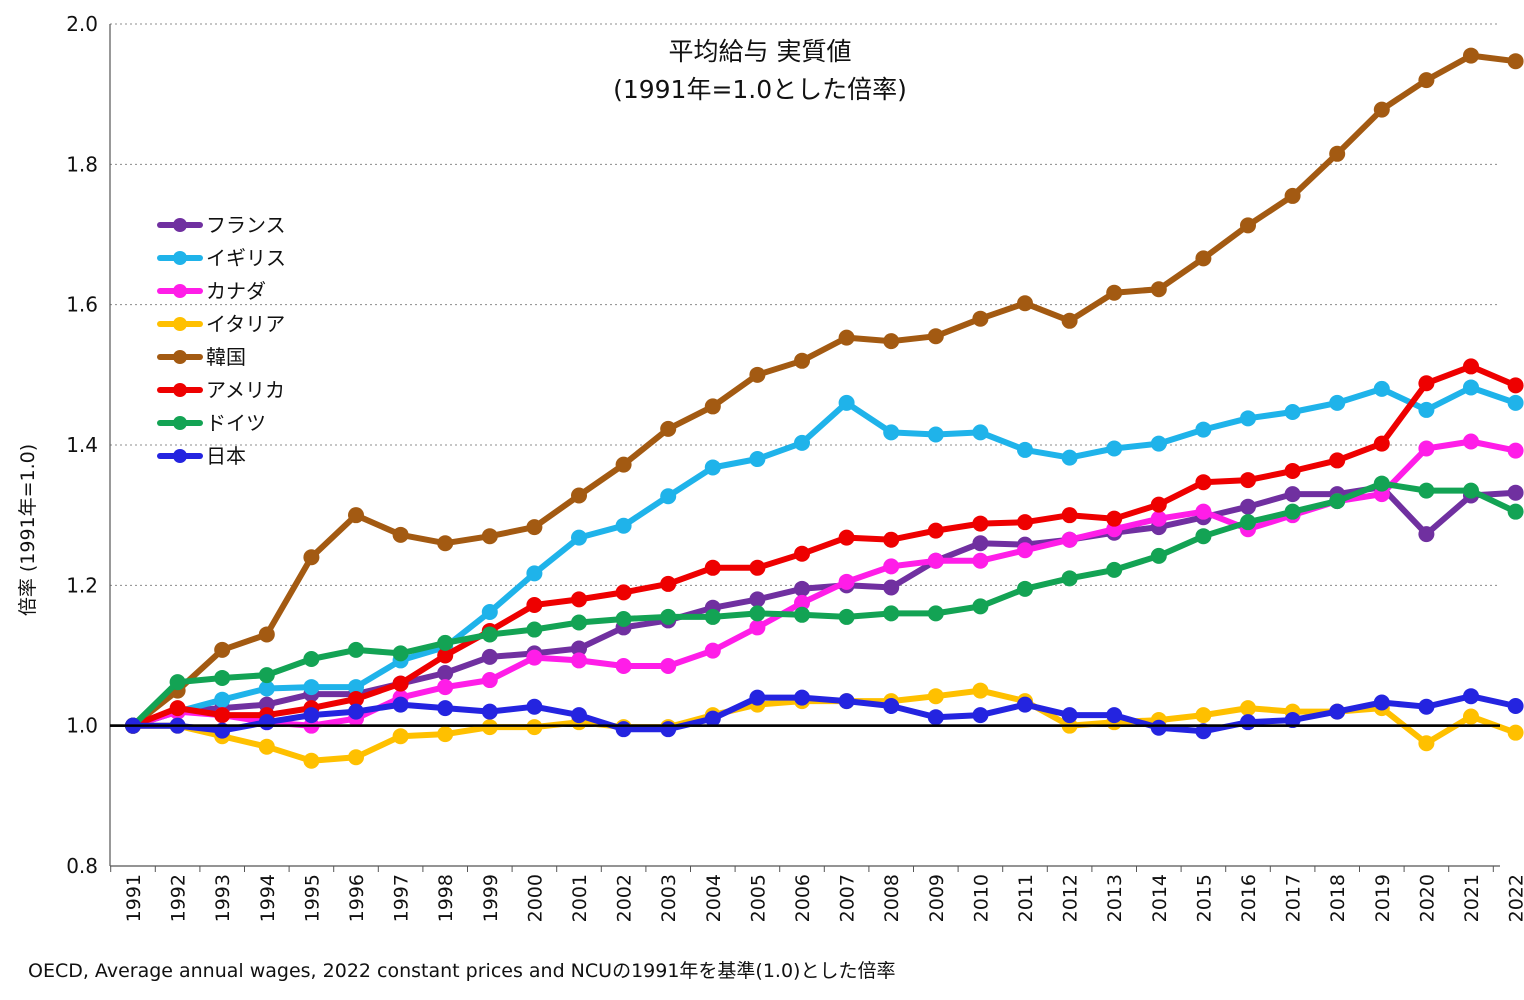  I want to click on legend-label: イタリア, so click(245, 324).